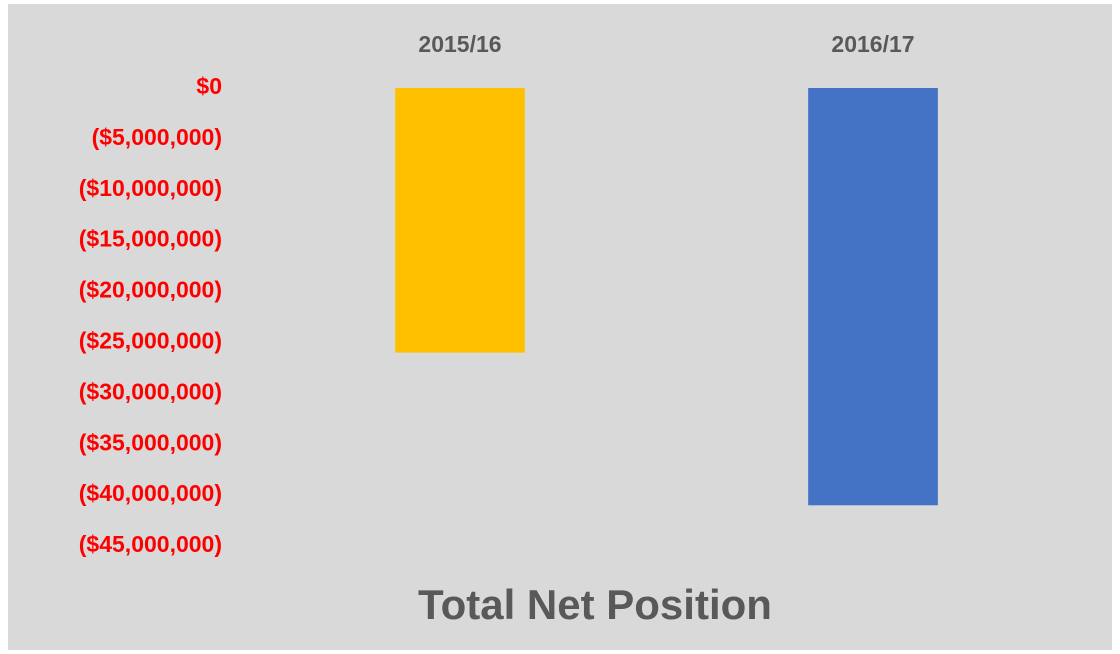  What do you see at coordinates (595, 604) in the screenshot?
I see `chart-title: Total Net Position` at bounding box center [595, 604].